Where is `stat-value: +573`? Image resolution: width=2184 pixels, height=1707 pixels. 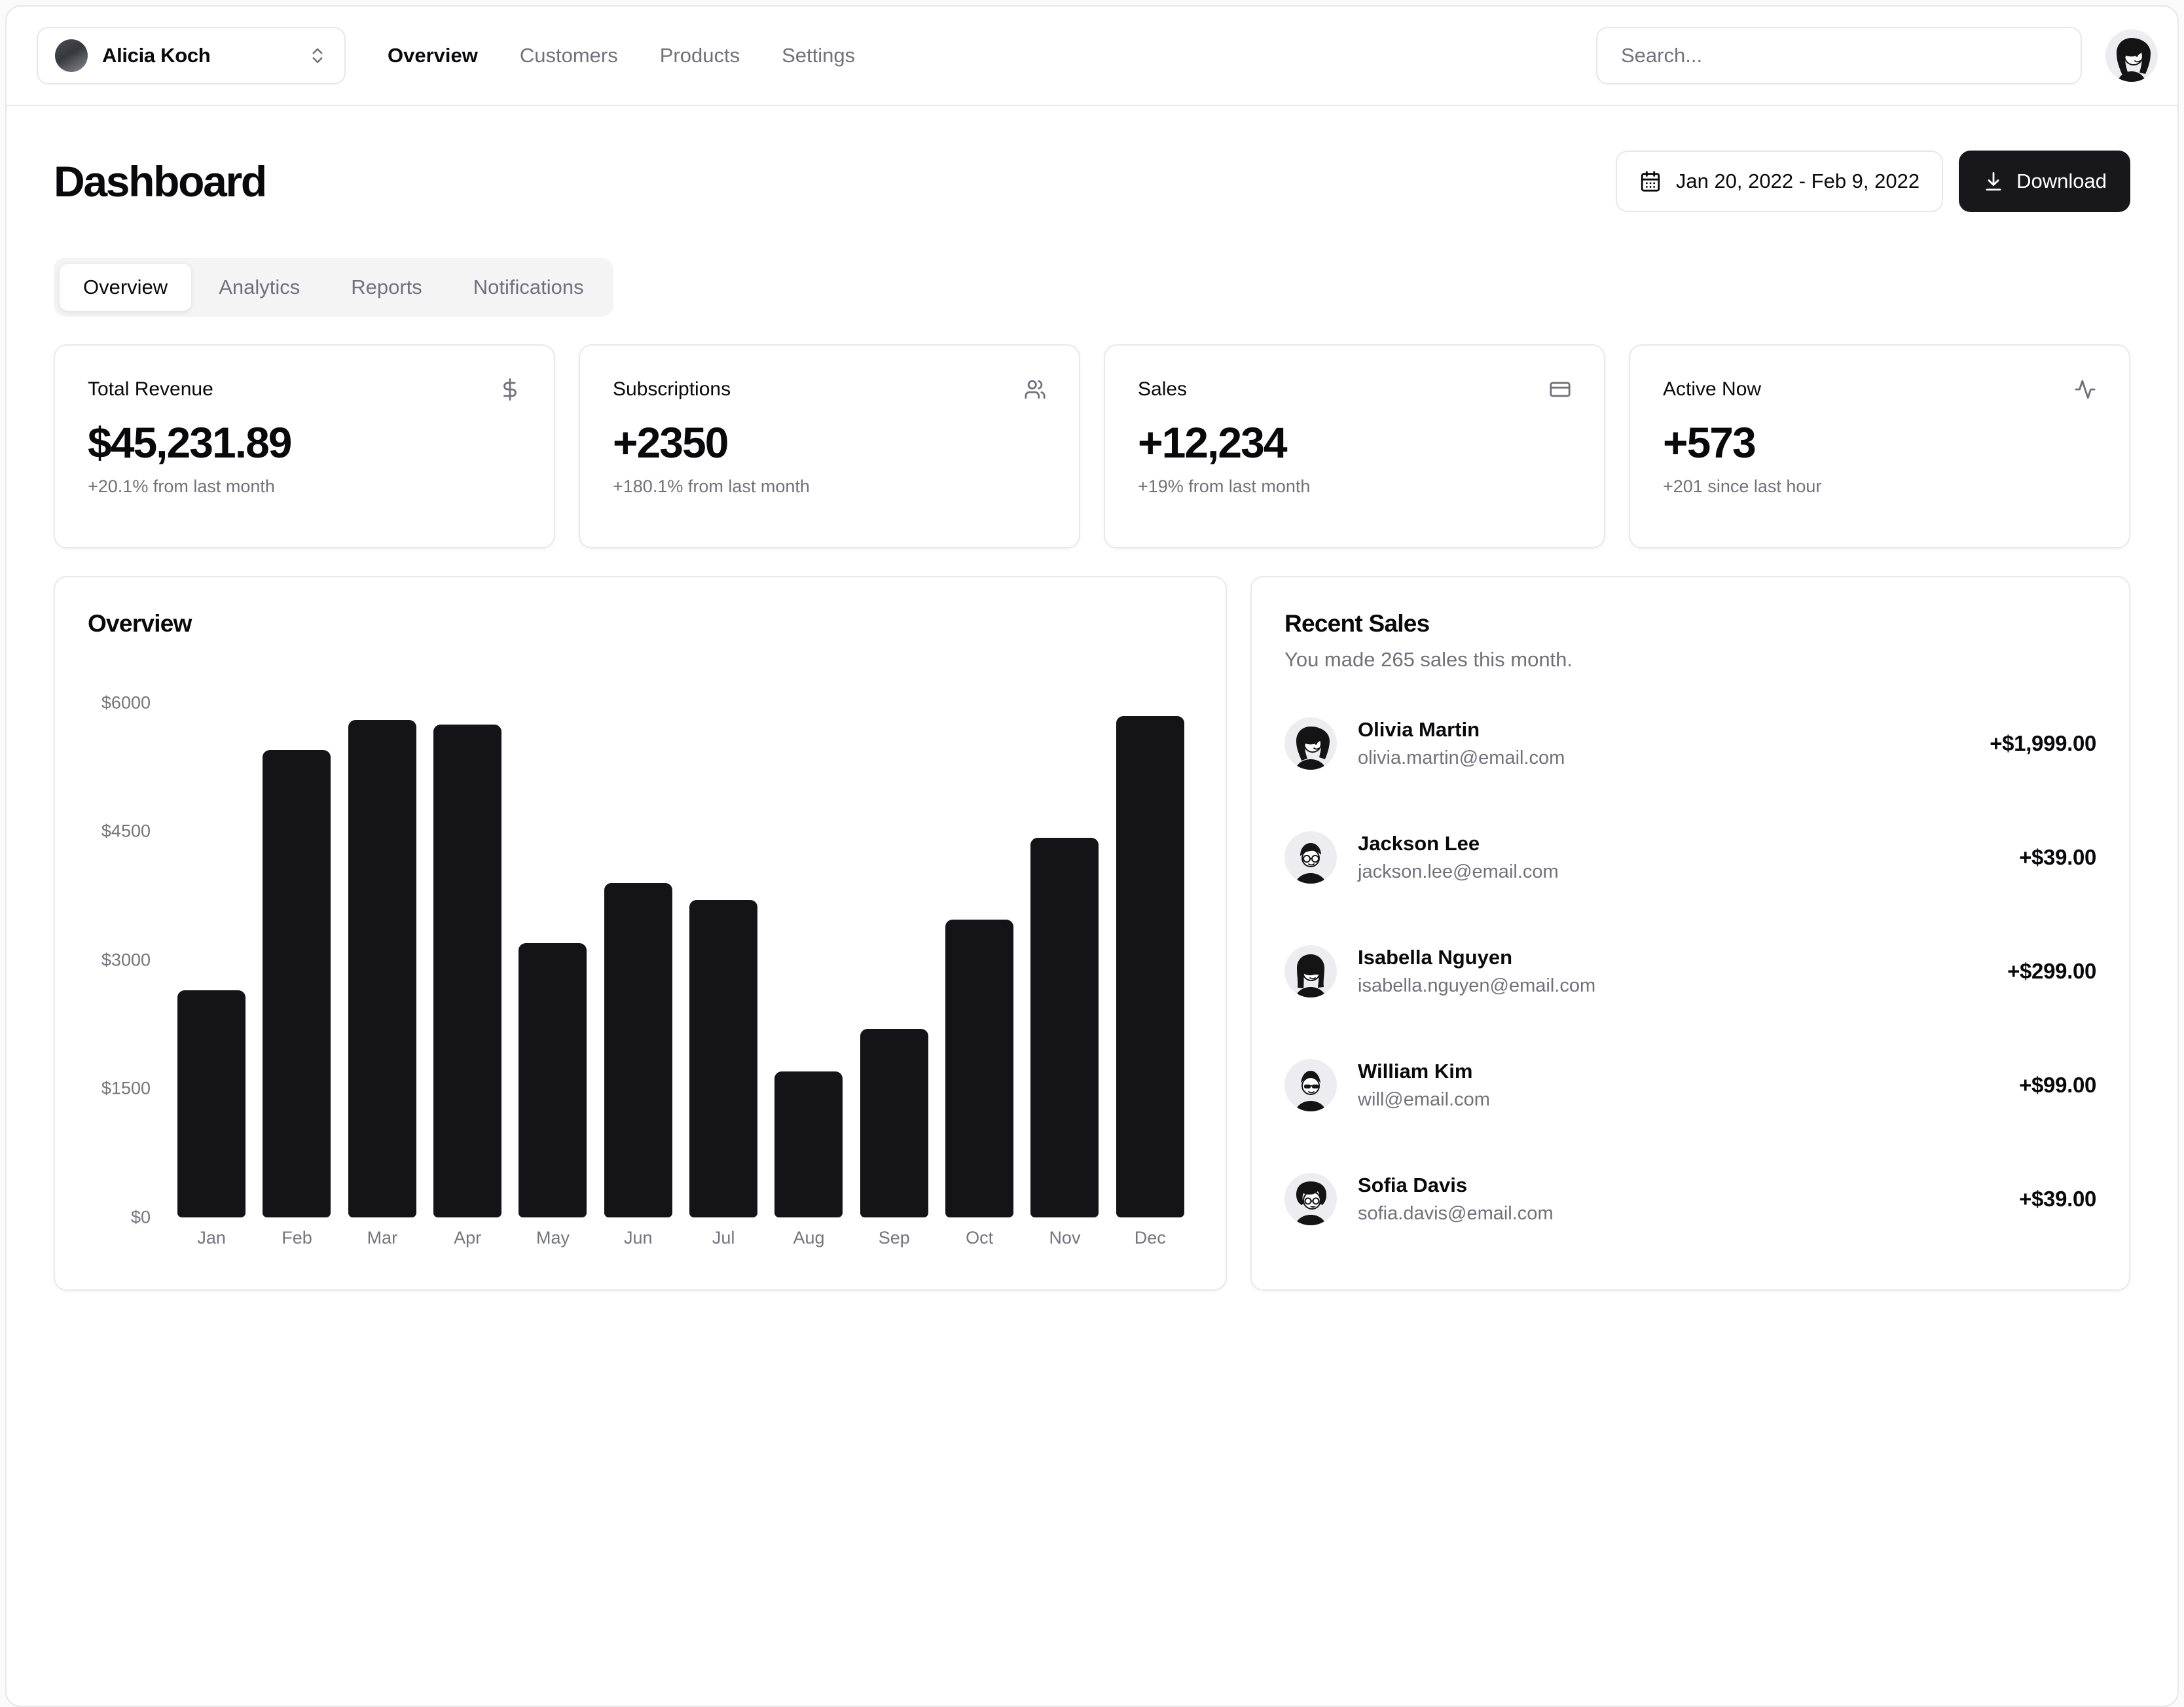
stat-value: +573 is located at coordinates (1709, 443).